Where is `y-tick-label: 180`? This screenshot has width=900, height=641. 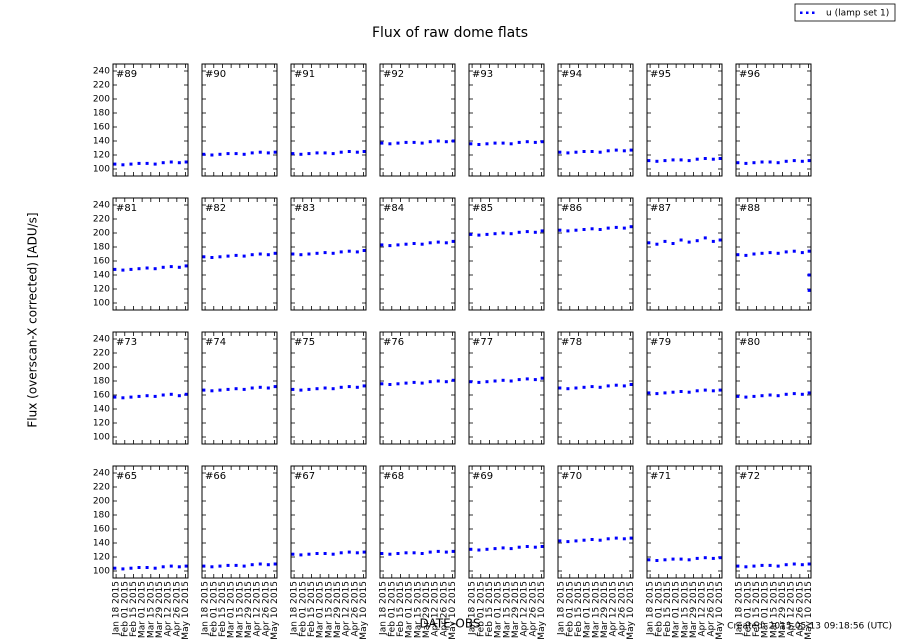
y-tick-label: 180 is located at coordinates (101, 516).